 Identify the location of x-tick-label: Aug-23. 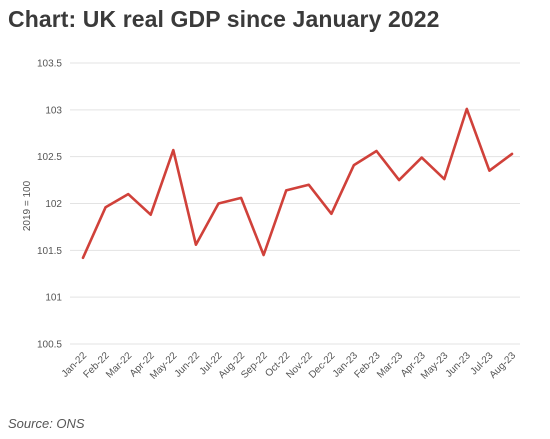
(503, 365).